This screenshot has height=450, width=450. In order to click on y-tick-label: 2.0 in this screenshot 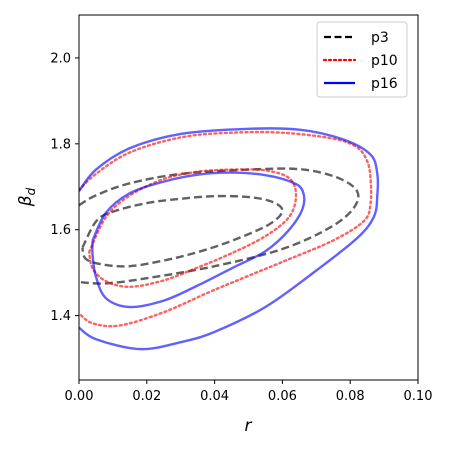, I will do `click(60, 58)`.